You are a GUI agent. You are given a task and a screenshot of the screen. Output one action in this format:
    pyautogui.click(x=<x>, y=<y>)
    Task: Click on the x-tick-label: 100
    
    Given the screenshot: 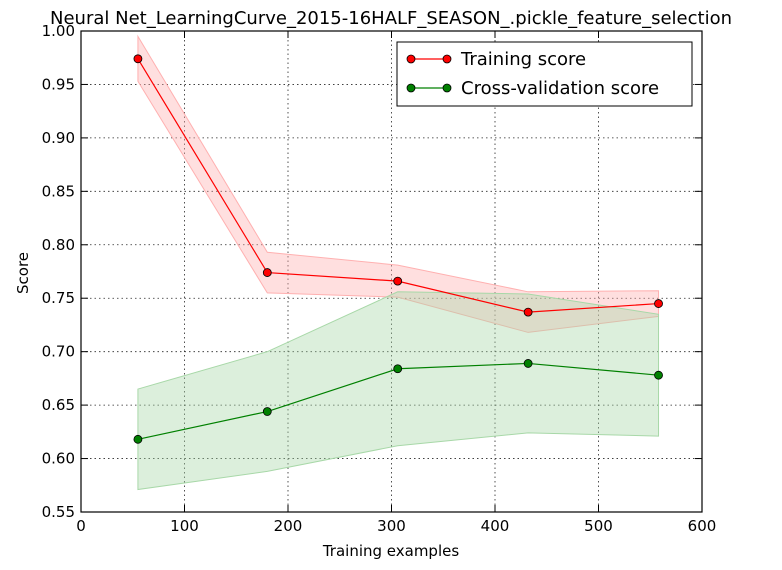 What is the action you would take?
    pyautogui.click(x=184, y=526)
    